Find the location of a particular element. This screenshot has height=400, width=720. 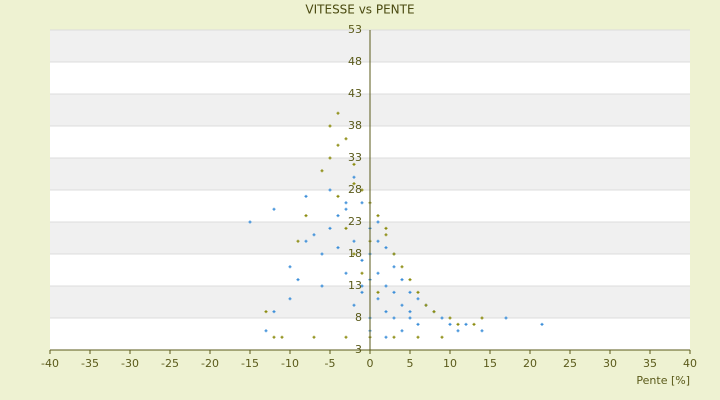

x-tick-label: 40 is located at coordinates (690, 363).